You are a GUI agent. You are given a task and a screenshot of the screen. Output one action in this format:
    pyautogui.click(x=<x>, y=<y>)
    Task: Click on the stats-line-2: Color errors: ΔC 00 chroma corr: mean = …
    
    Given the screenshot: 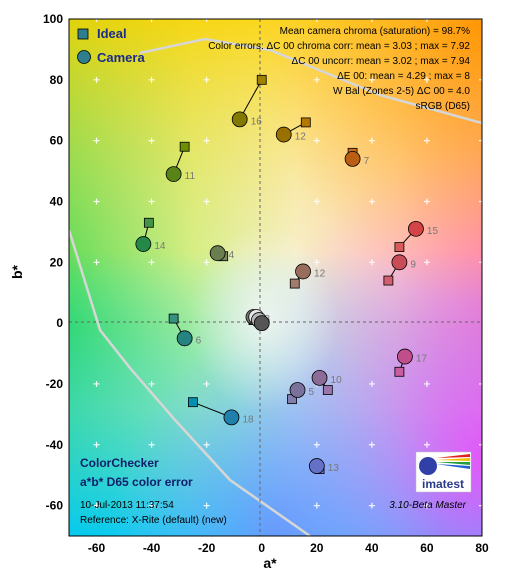 What is the action you would take?
    pyautogui.click(x=339, y=46)
    